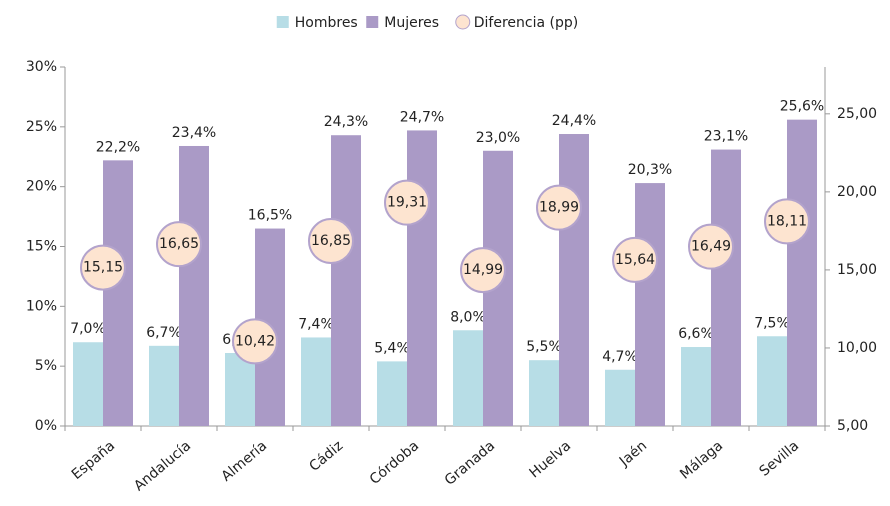 Image resolution: width=890 pixels, height=506 pixels. I want to click on data-label: 16,49, so click(711, 247).